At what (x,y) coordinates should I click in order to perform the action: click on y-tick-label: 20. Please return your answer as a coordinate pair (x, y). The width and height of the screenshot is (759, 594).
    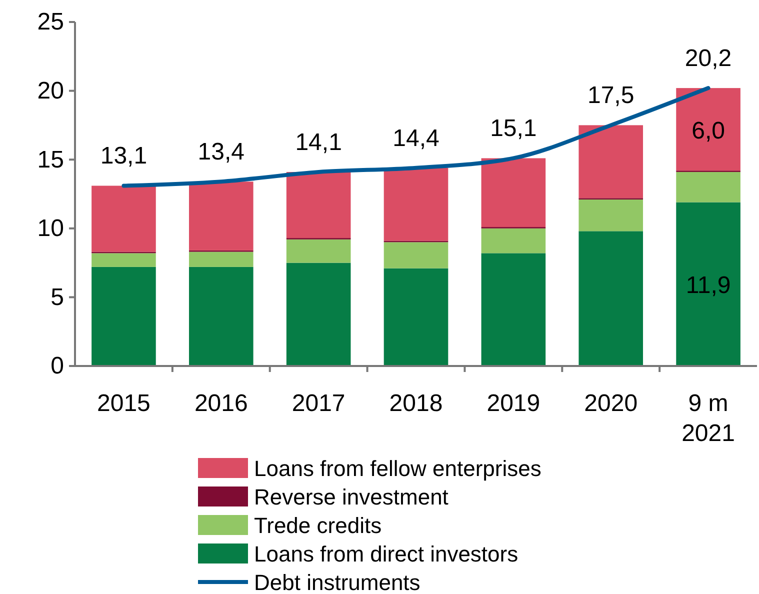
    Looking at the image, I should click on (50, 90).